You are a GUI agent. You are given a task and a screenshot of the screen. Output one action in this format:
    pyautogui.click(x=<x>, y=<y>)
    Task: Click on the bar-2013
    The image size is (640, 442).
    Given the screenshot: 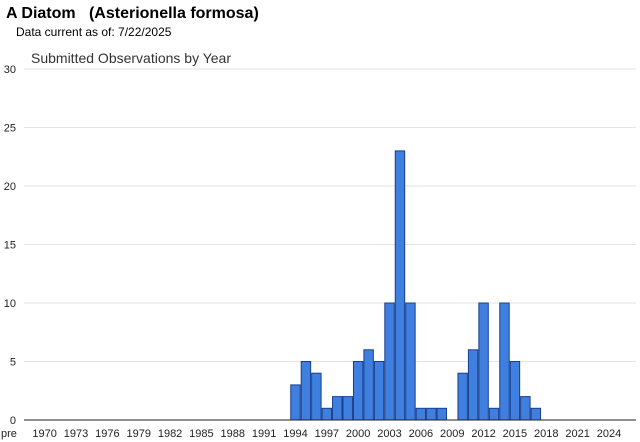 What is the action you would take?
    pyautogui.click(x=494, y=414)
    